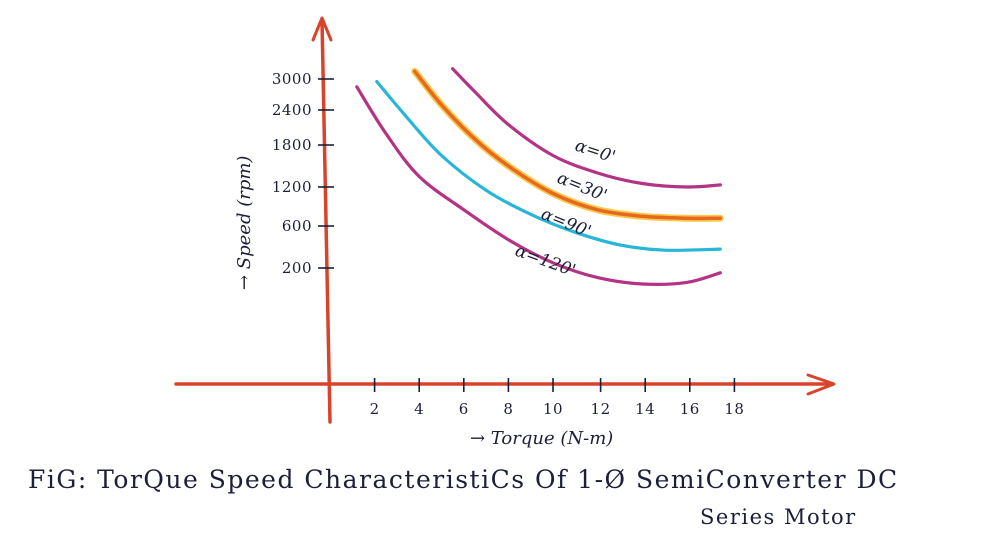 This screenshot has width=987, height=534. Describe the element at coordinates (778, 517) in the screenshot. I see `figure-caption-line-2: Series Motor` at that location.